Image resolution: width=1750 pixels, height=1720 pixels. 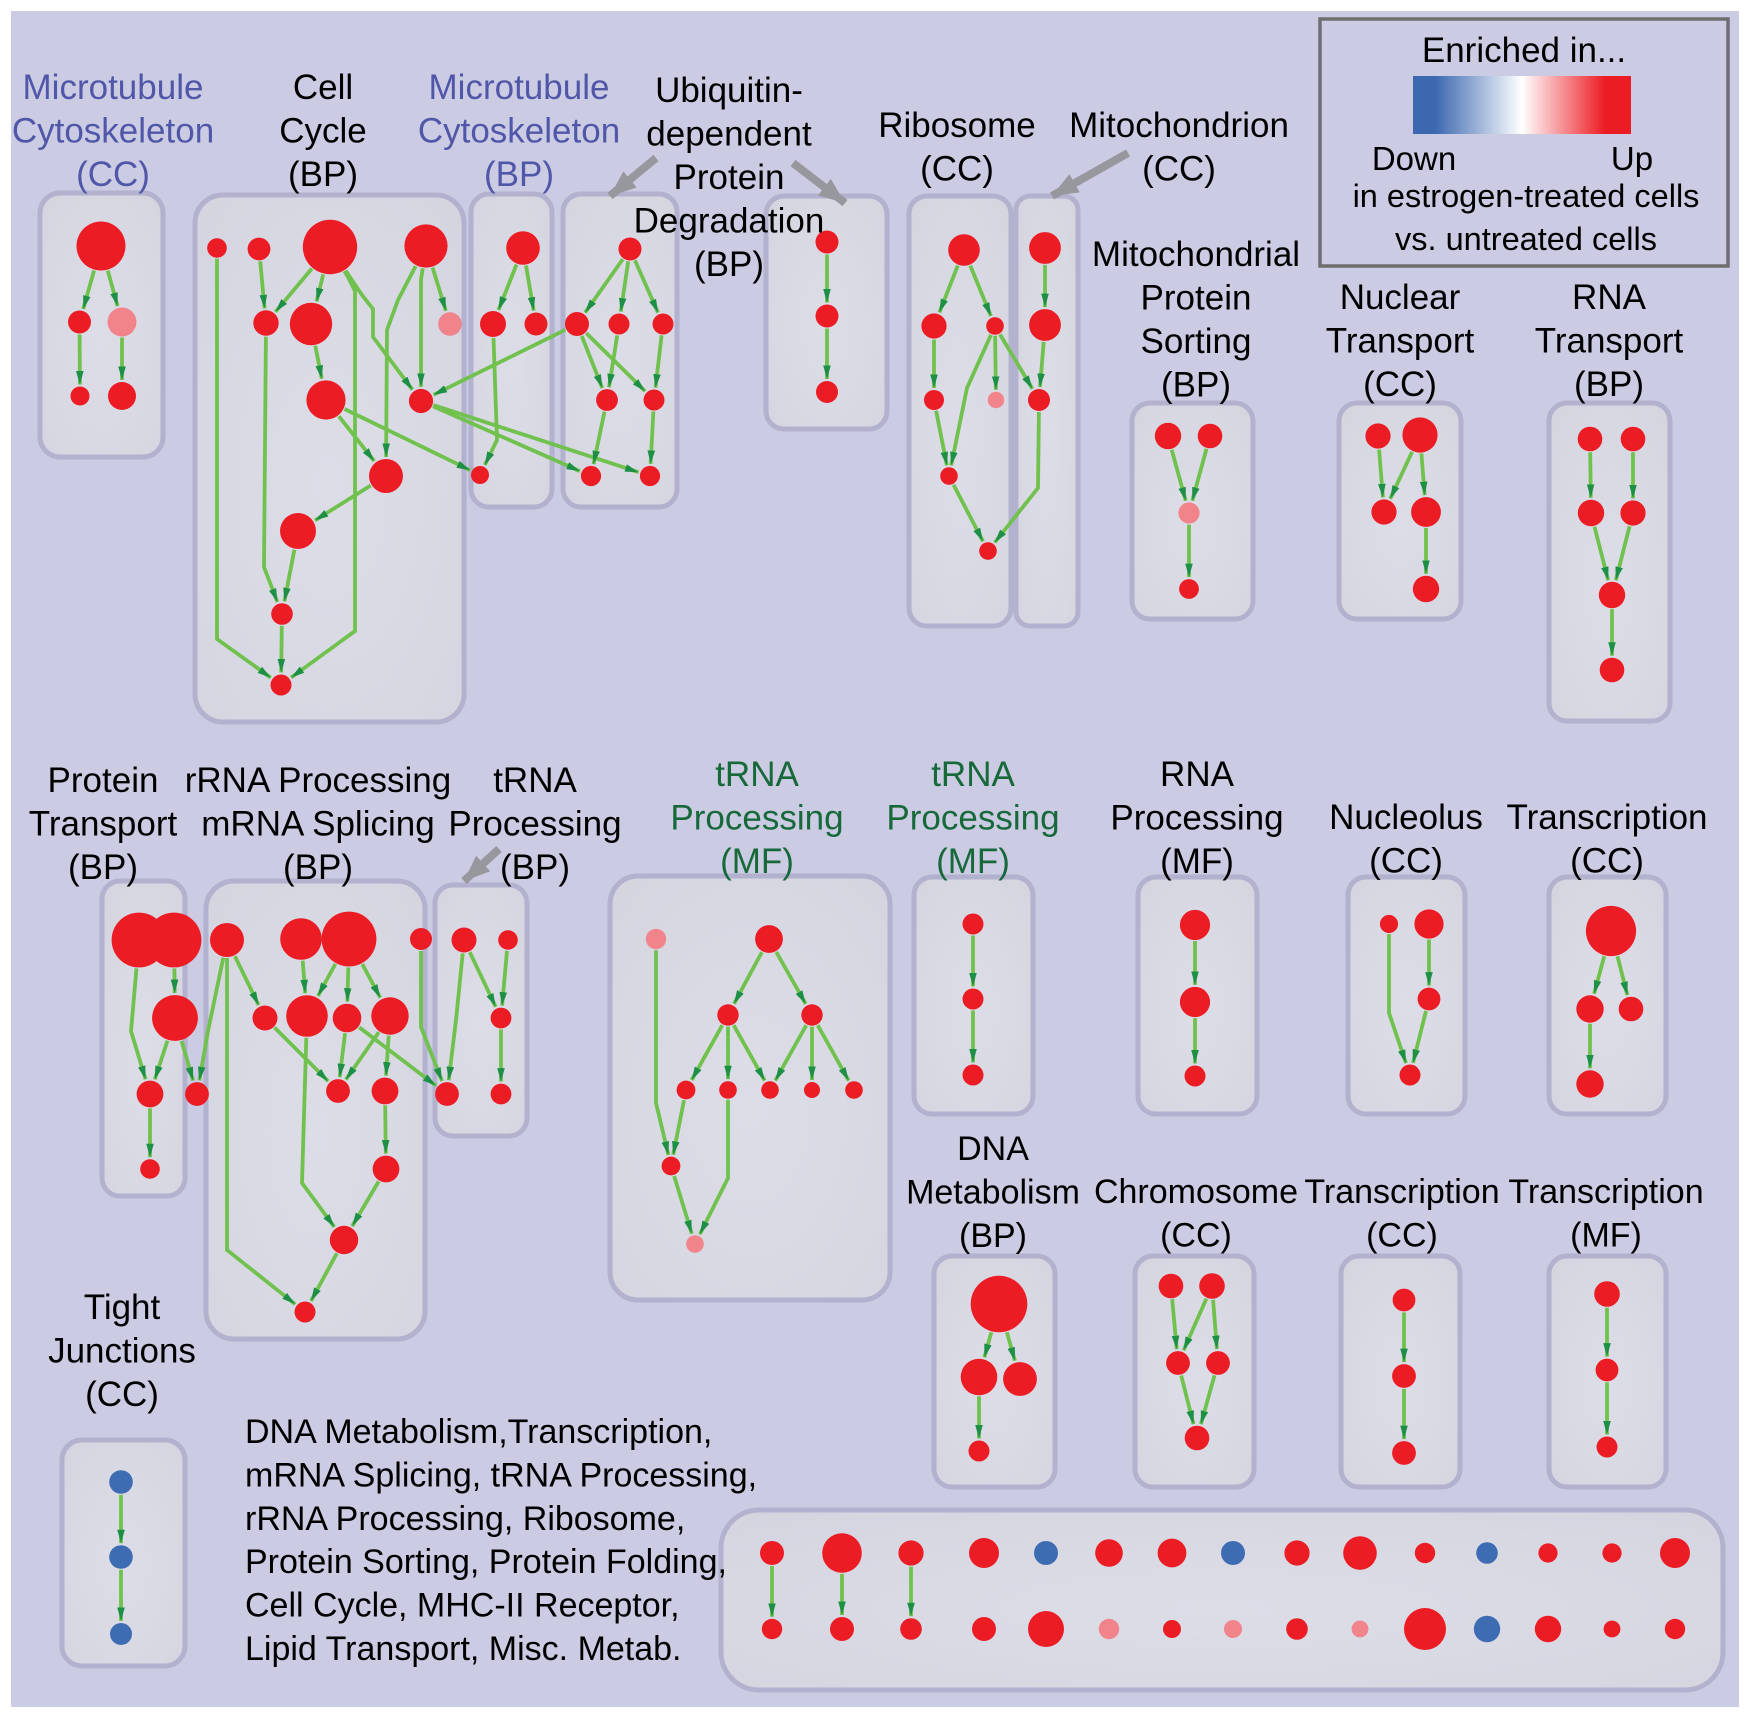 What do you see at coordinates (478, 1432) in the screenshot?
I see `svg-text: DNA Metabolism,Transcription,` at bounding box center [478, 1432].